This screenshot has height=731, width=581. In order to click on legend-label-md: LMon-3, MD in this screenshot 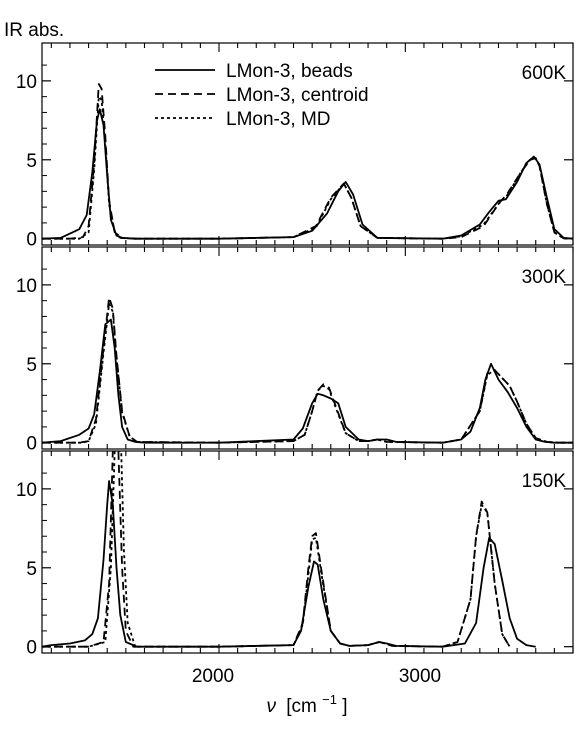, I will do `click(278, 119)`.